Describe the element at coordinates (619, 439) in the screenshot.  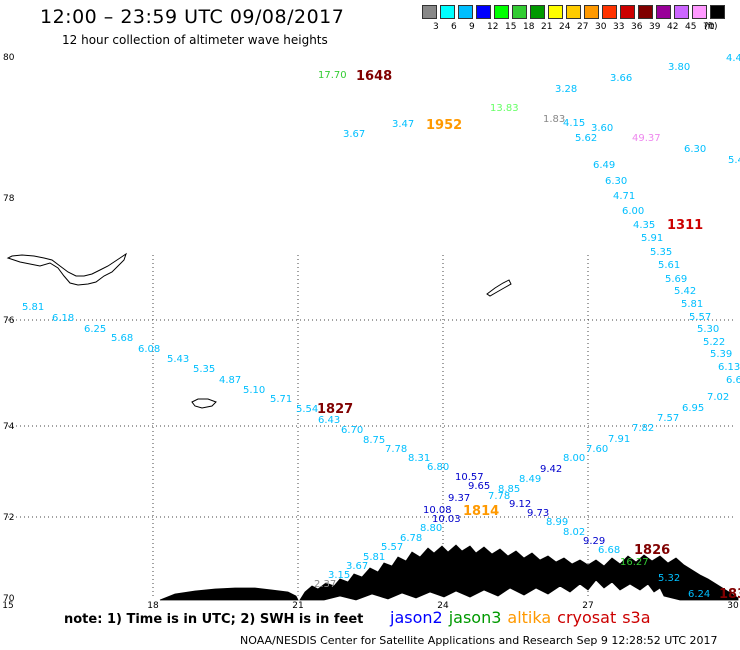
I see `wave-height-value: 7.91` at that location.